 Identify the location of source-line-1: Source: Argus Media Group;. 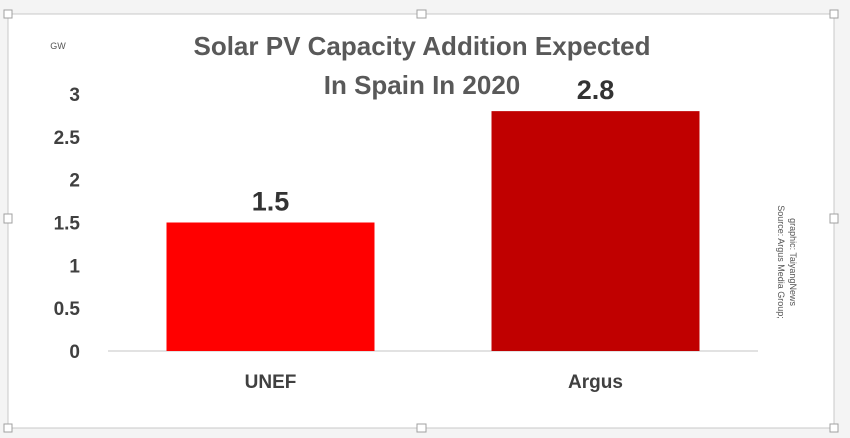
(781, 262).